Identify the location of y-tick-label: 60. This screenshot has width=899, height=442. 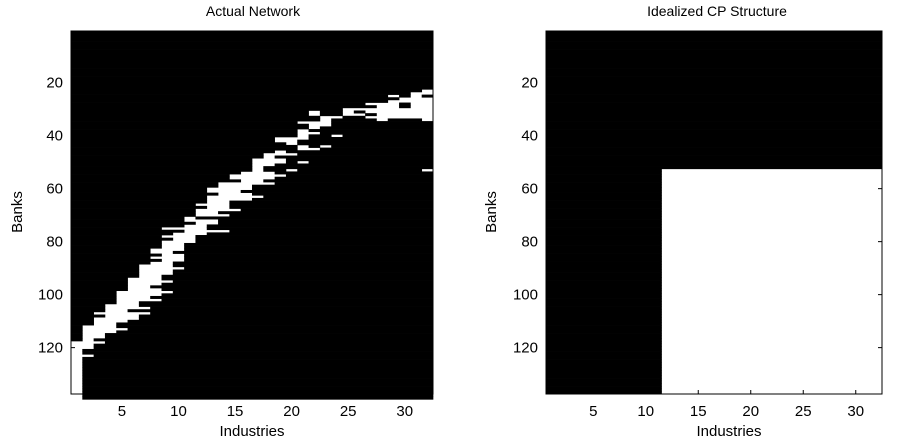
(54, 189).